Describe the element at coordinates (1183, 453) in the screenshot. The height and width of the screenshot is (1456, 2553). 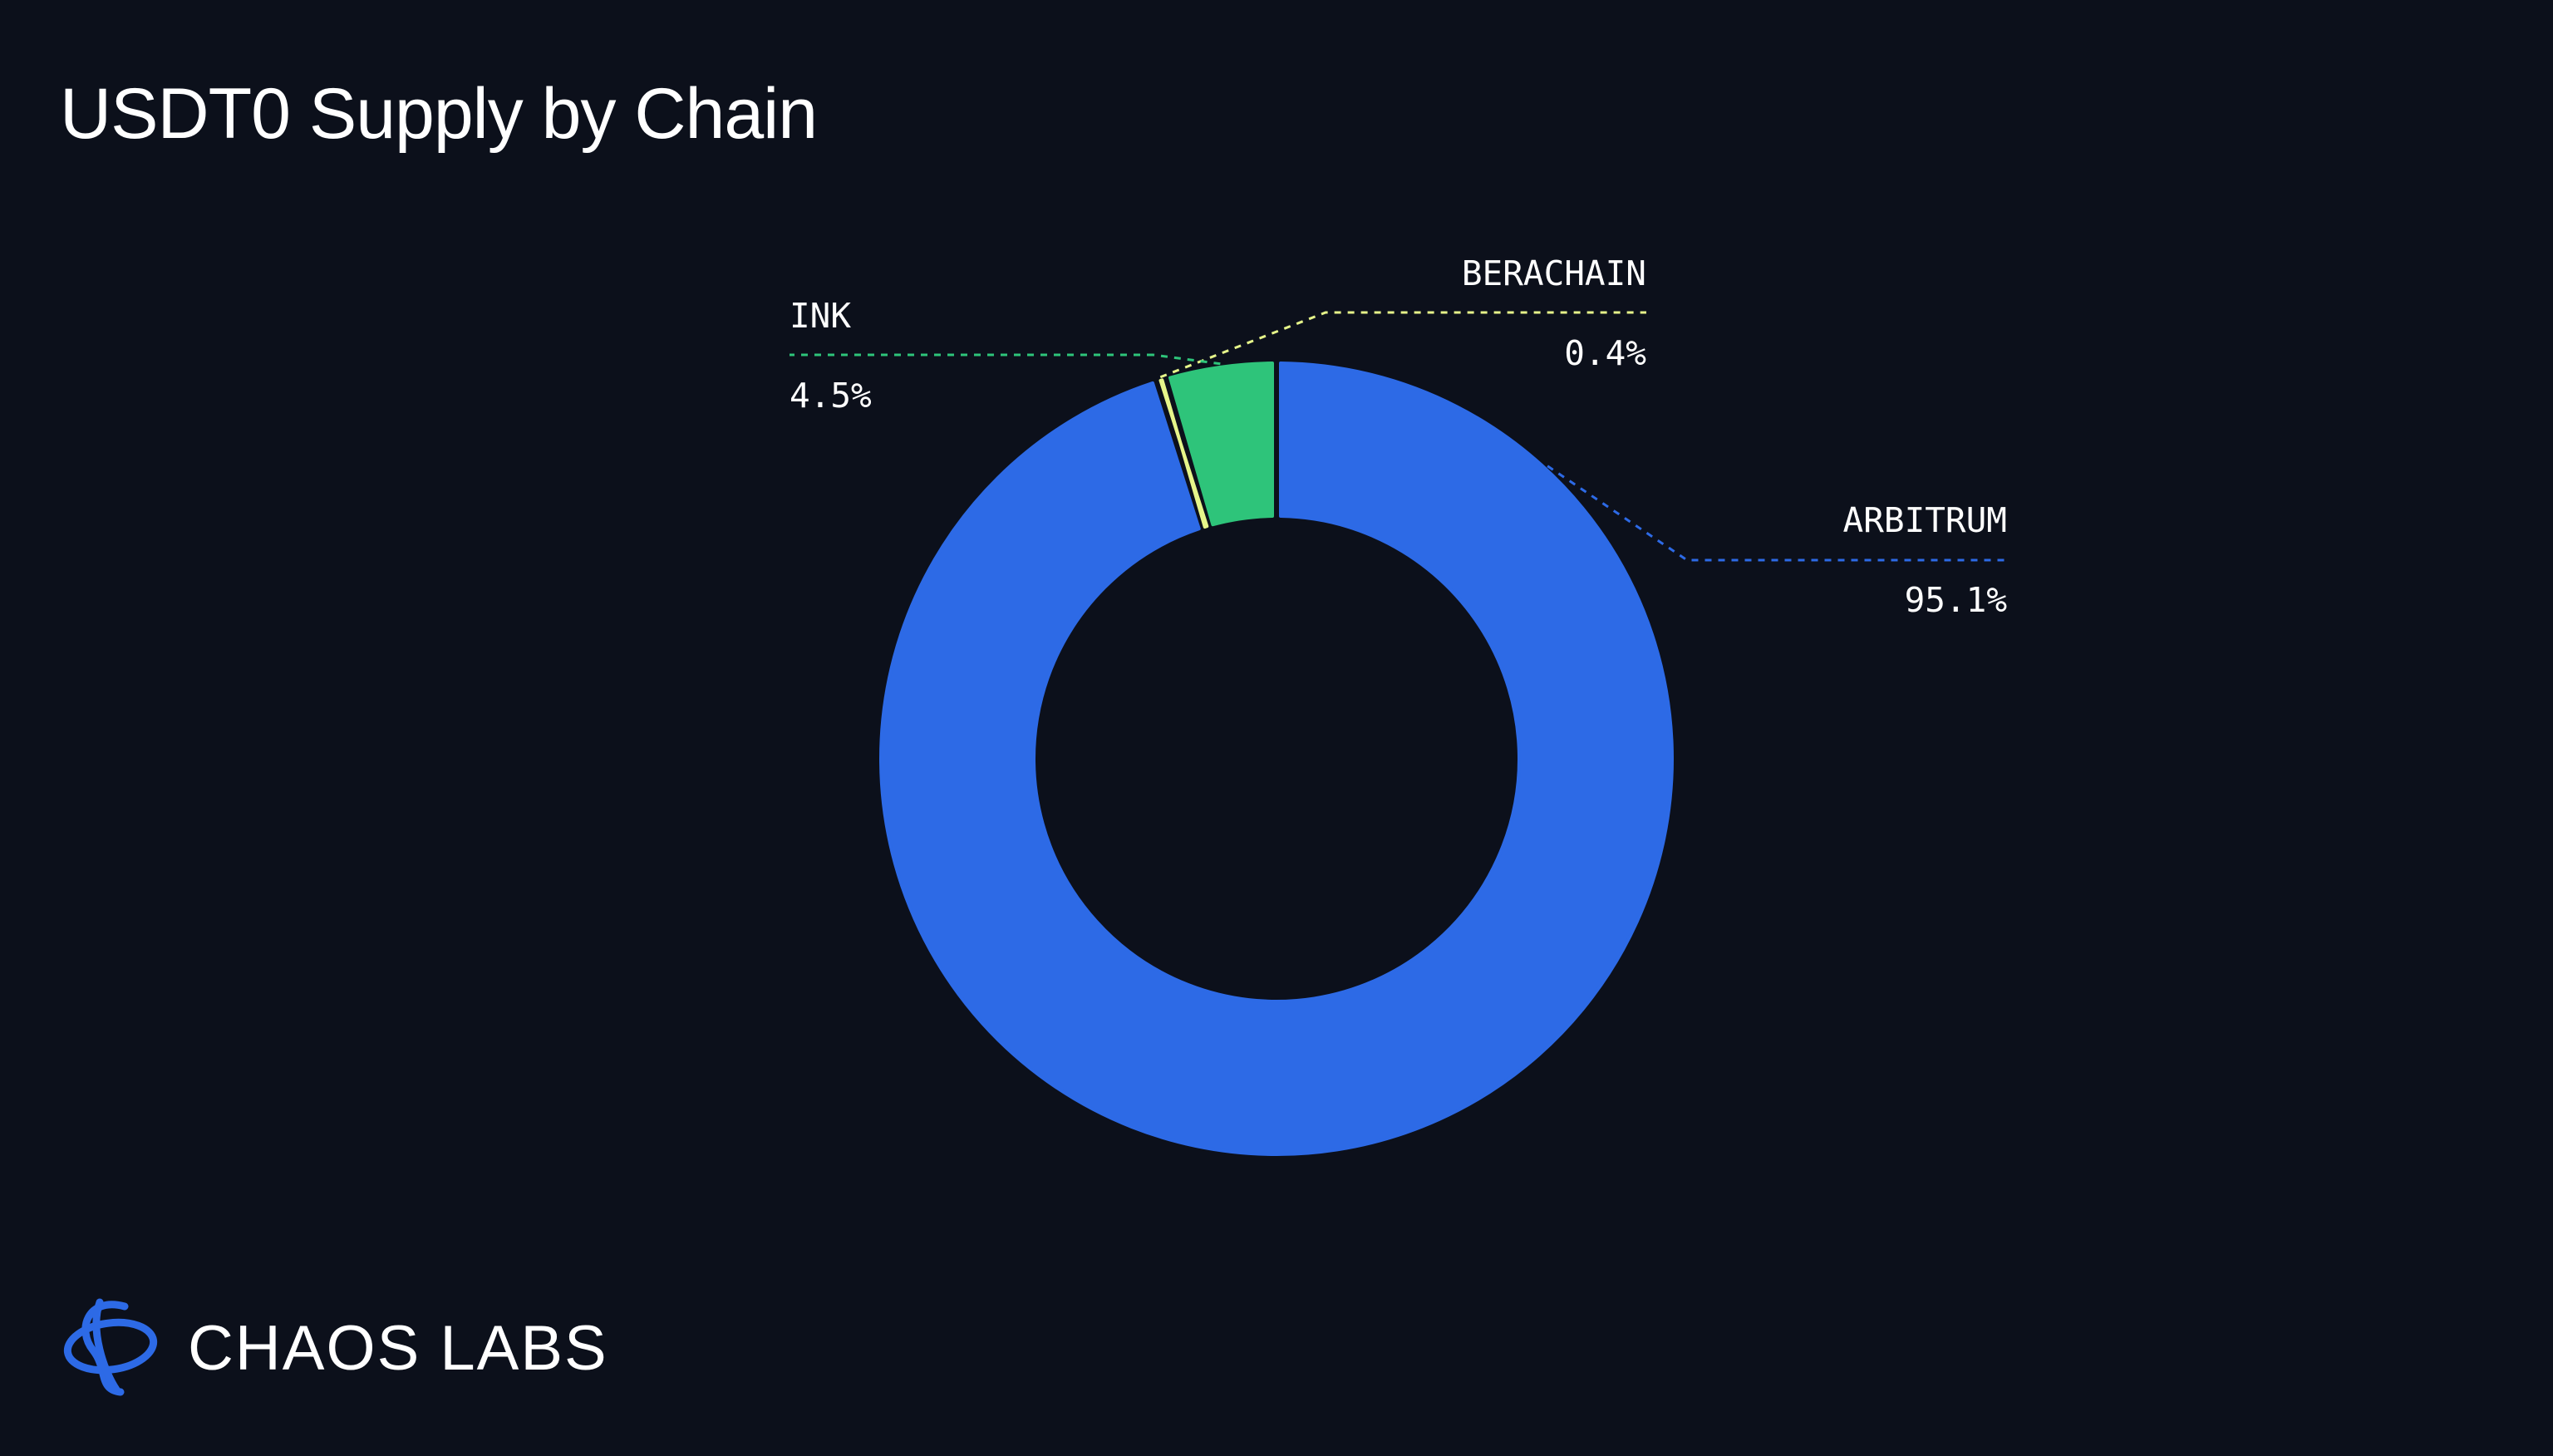
I see `donut-slice-berachain` at that location.